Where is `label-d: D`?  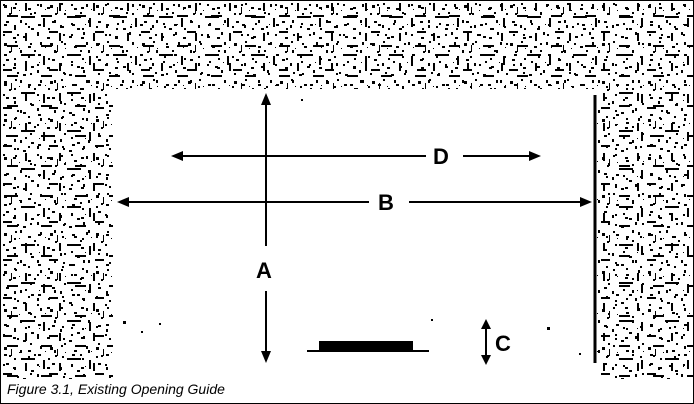
label-d: D is located at coordinates (441, 156).